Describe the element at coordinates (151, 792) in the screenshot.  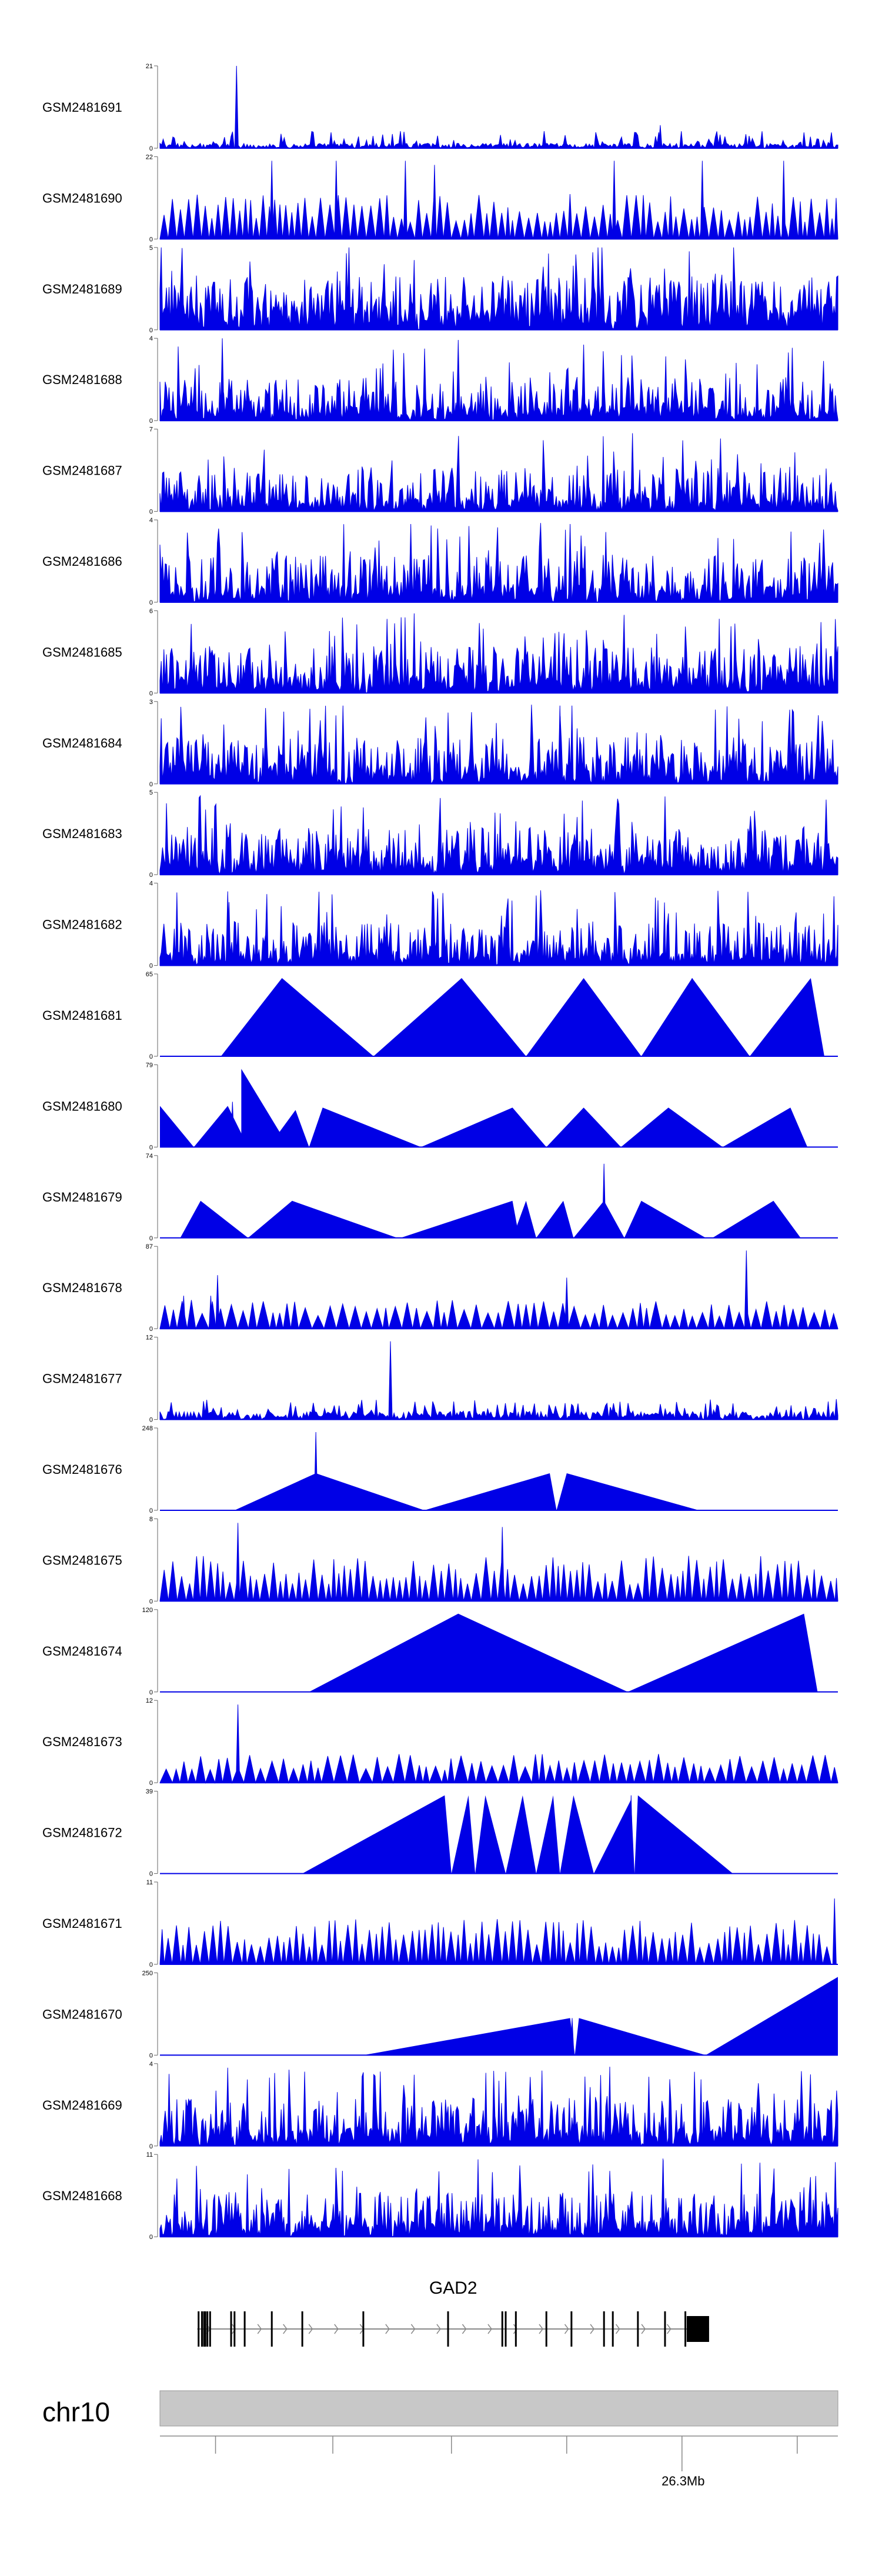
I see `y-tick-label-max: 5` at that location.